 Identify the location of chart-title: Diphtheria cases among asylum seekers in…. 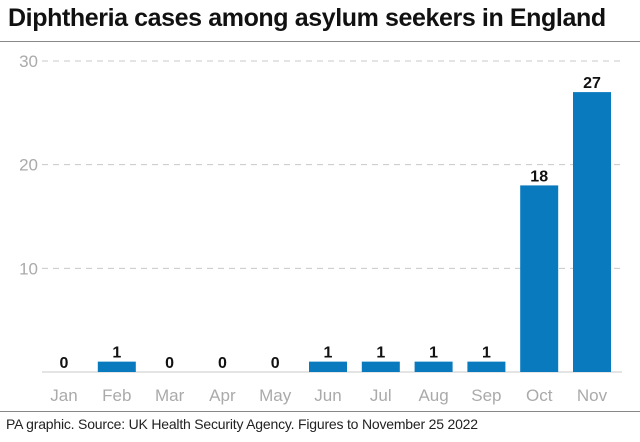
(307, 18).